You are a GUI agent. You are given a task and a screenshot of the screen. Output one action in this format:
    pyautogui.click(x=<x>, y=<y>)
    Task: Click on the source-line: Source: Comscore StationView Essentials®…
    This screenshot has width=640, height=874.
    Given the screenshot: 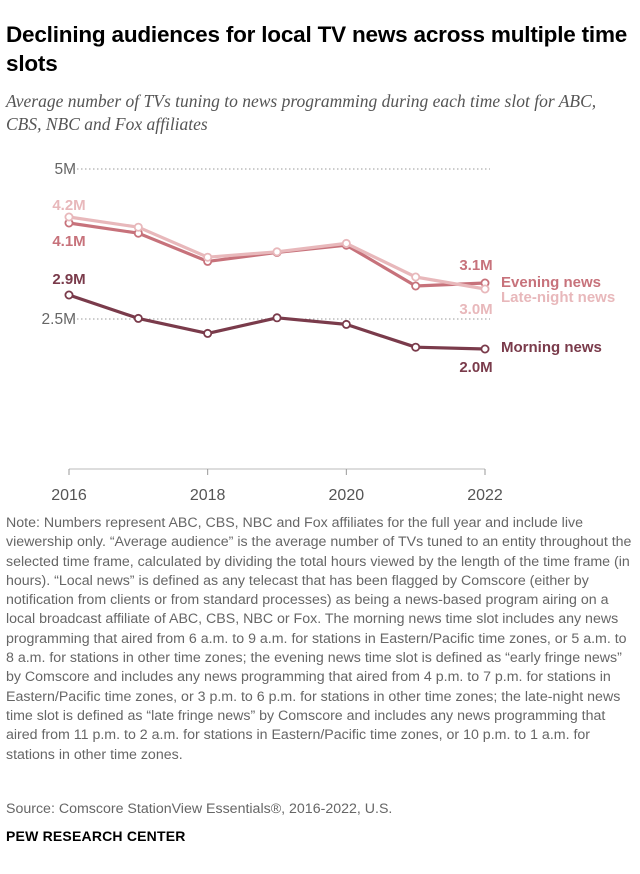 What is the action you would take?
    pyautogui.click(x=199, y=809)
    